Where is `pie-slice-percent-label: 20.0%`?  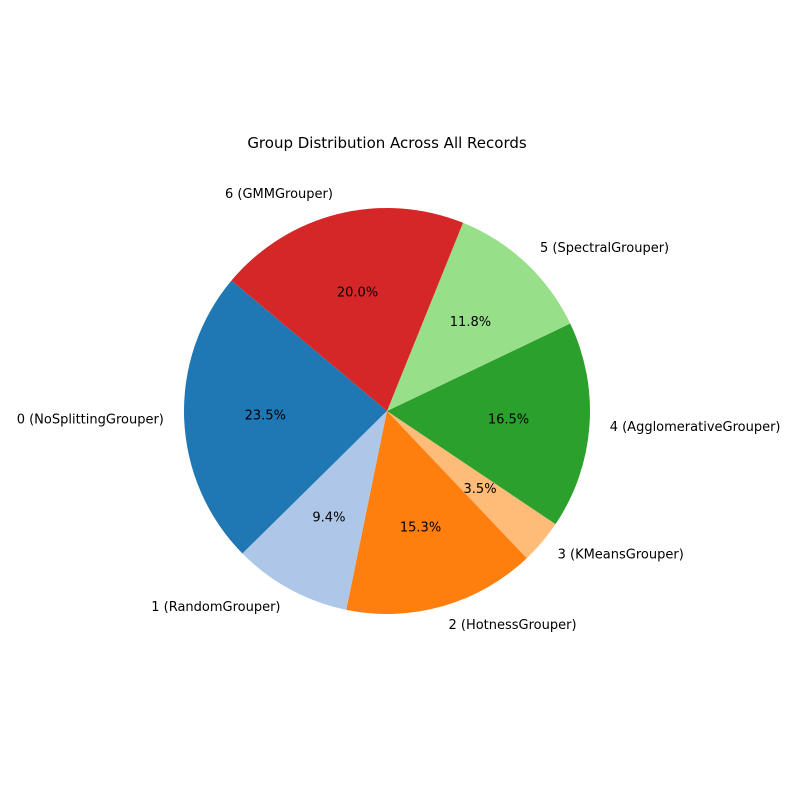 pie-slice-percent-label: 20.0% is located at coordinates (357, 292).